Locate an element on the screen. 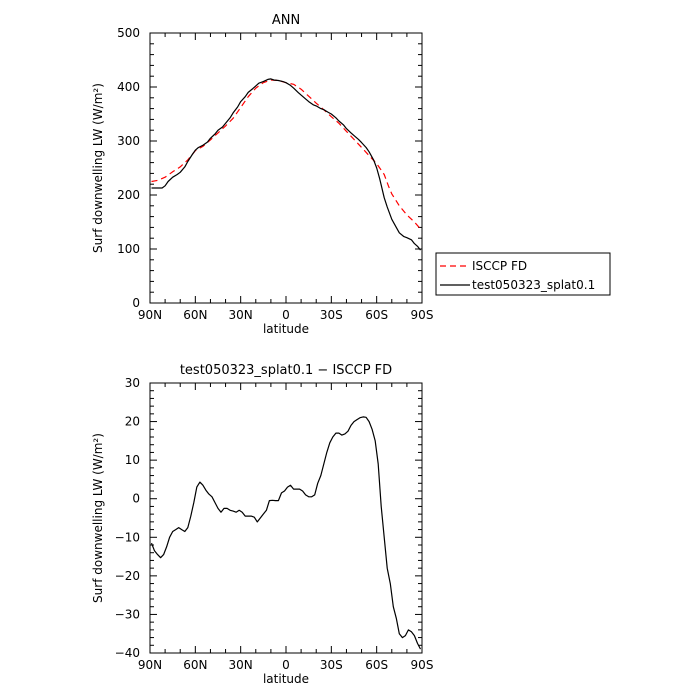 The height and width of the screenshot is (700, 700). y-tick-label: 10 is located at coordinates (132, 460).